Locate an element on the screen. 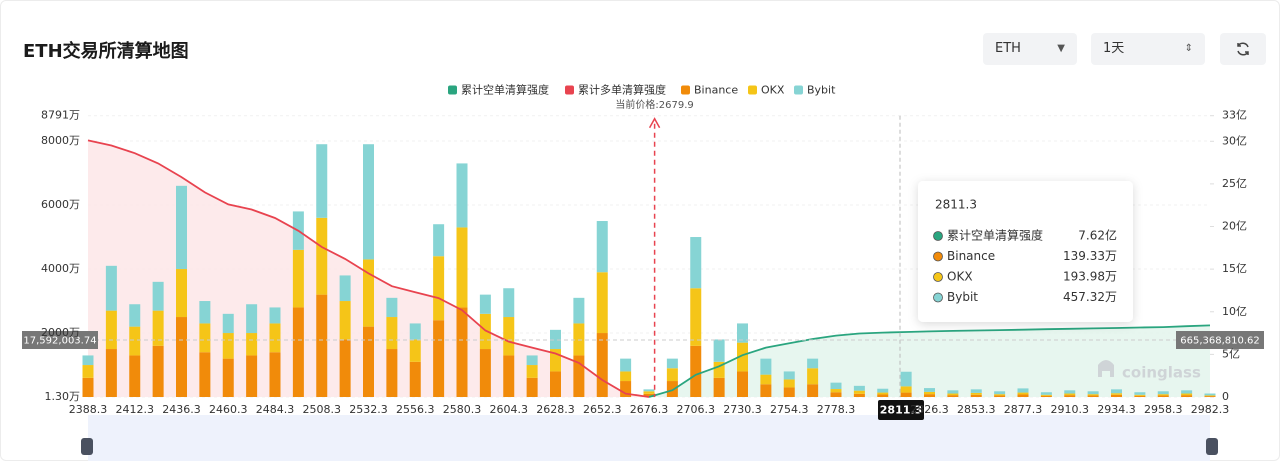 This screenshot has width=1280, height=461. y-tick-label: 8791万 is located at coordinates (60, 115).